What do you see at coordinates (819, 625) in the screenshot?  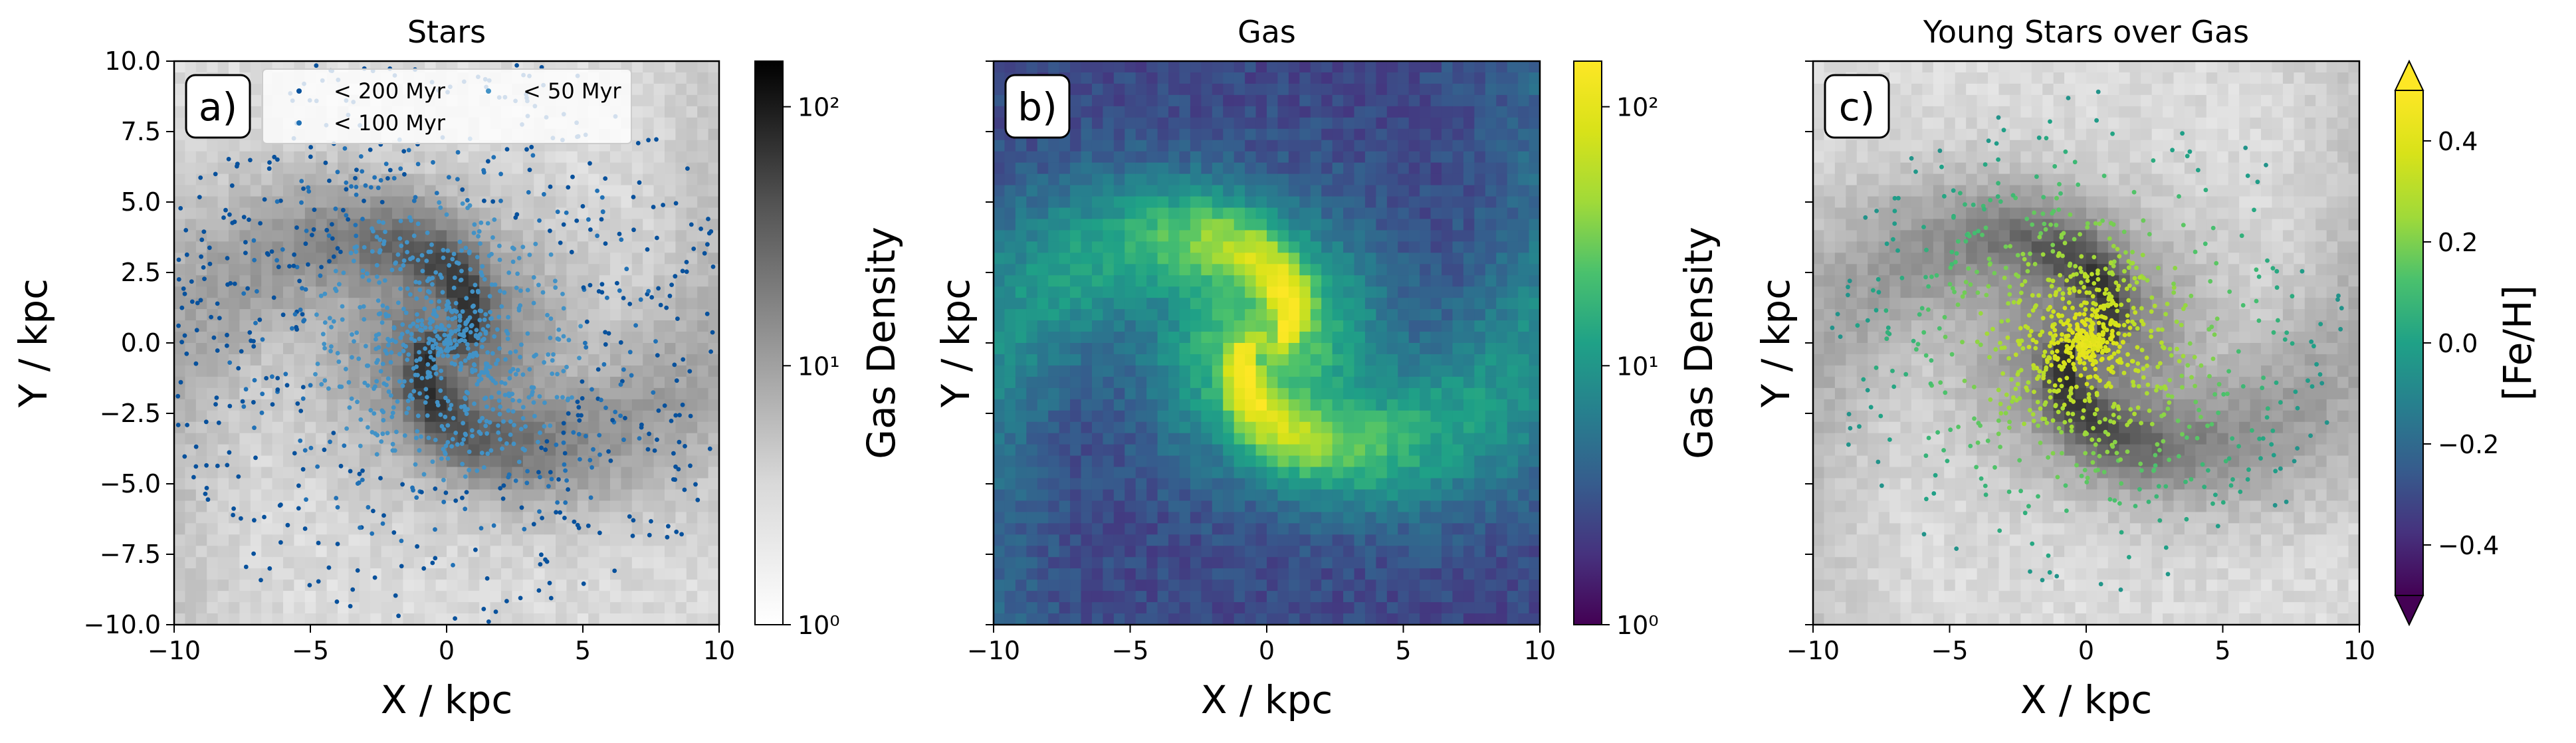 I see `colorbar-tick-label: 10⁰` at bounding box center [819, 625].